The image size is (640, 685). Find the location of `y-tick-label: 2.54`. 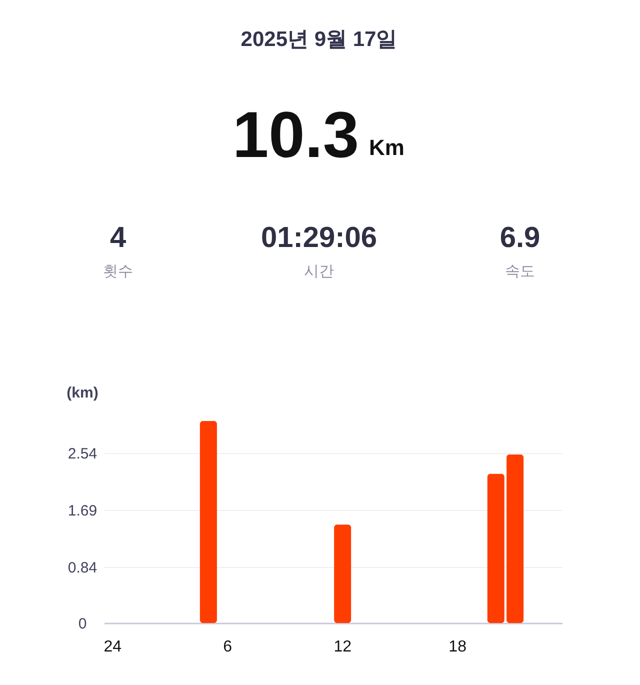

y-tick-label: 2.54 is located at coordinates (83, 454).